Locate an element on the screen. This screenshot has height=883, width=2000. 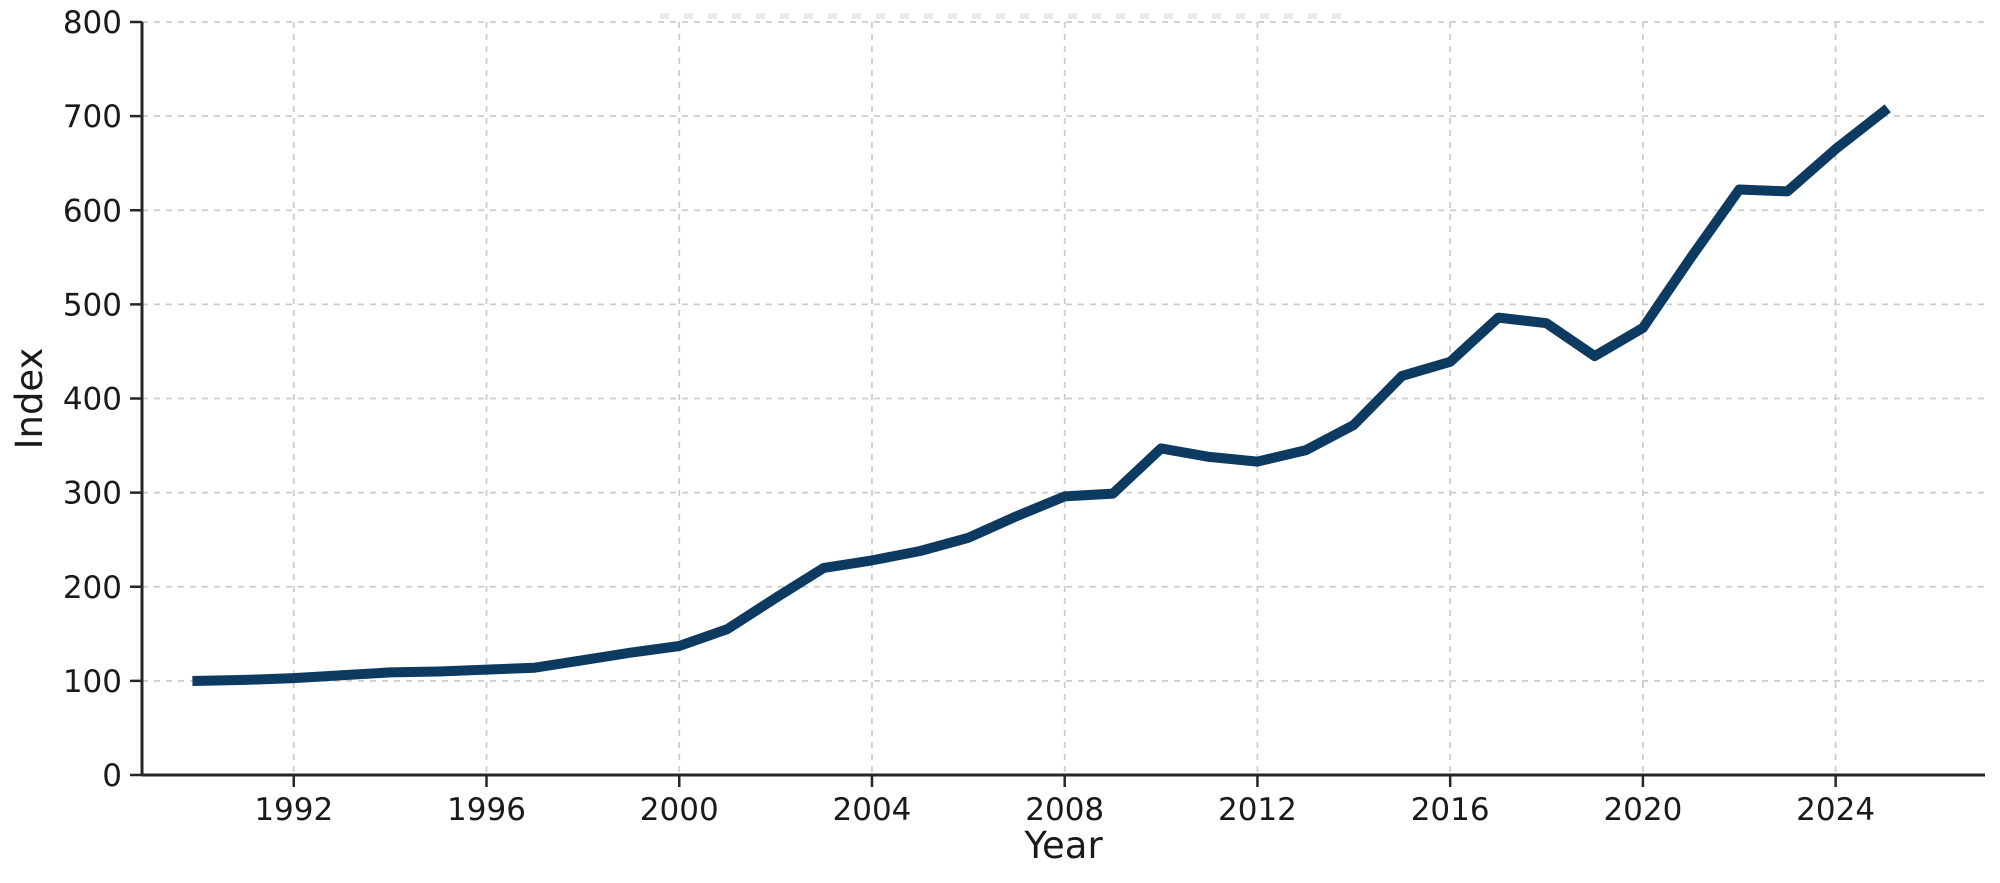
y-tick-label: 100 is located at coordinates (92, 682).